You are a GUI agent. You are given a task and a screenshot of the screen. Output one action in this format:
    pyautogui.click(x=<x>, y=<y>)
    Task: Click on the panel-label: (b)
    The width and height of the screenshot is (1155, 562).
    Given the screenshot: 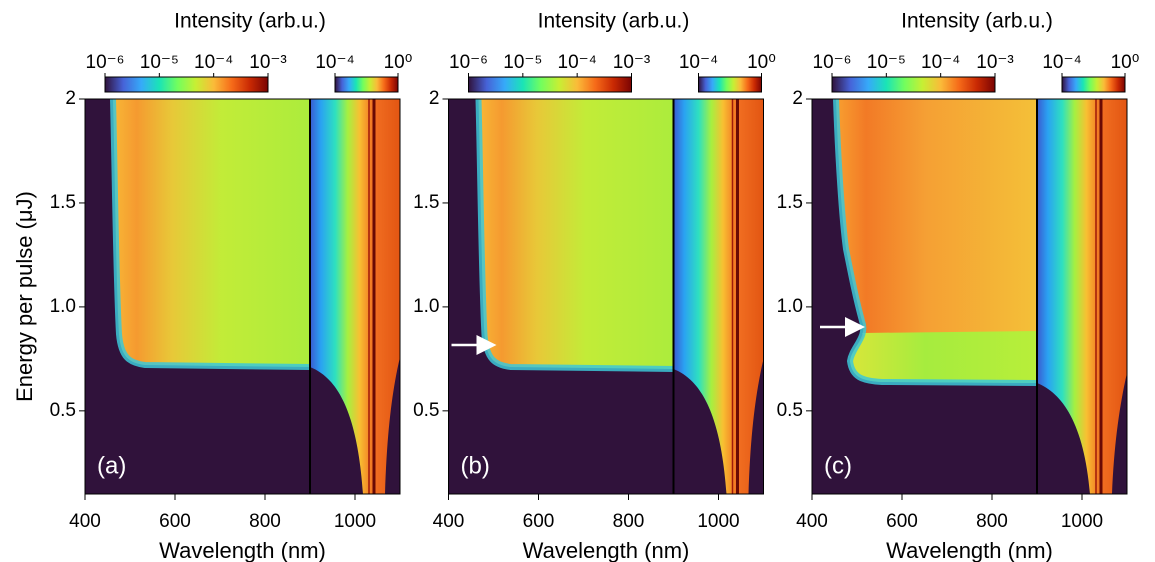 What is the action you would take?
    pyautogui.click(x=475, y=465)
    